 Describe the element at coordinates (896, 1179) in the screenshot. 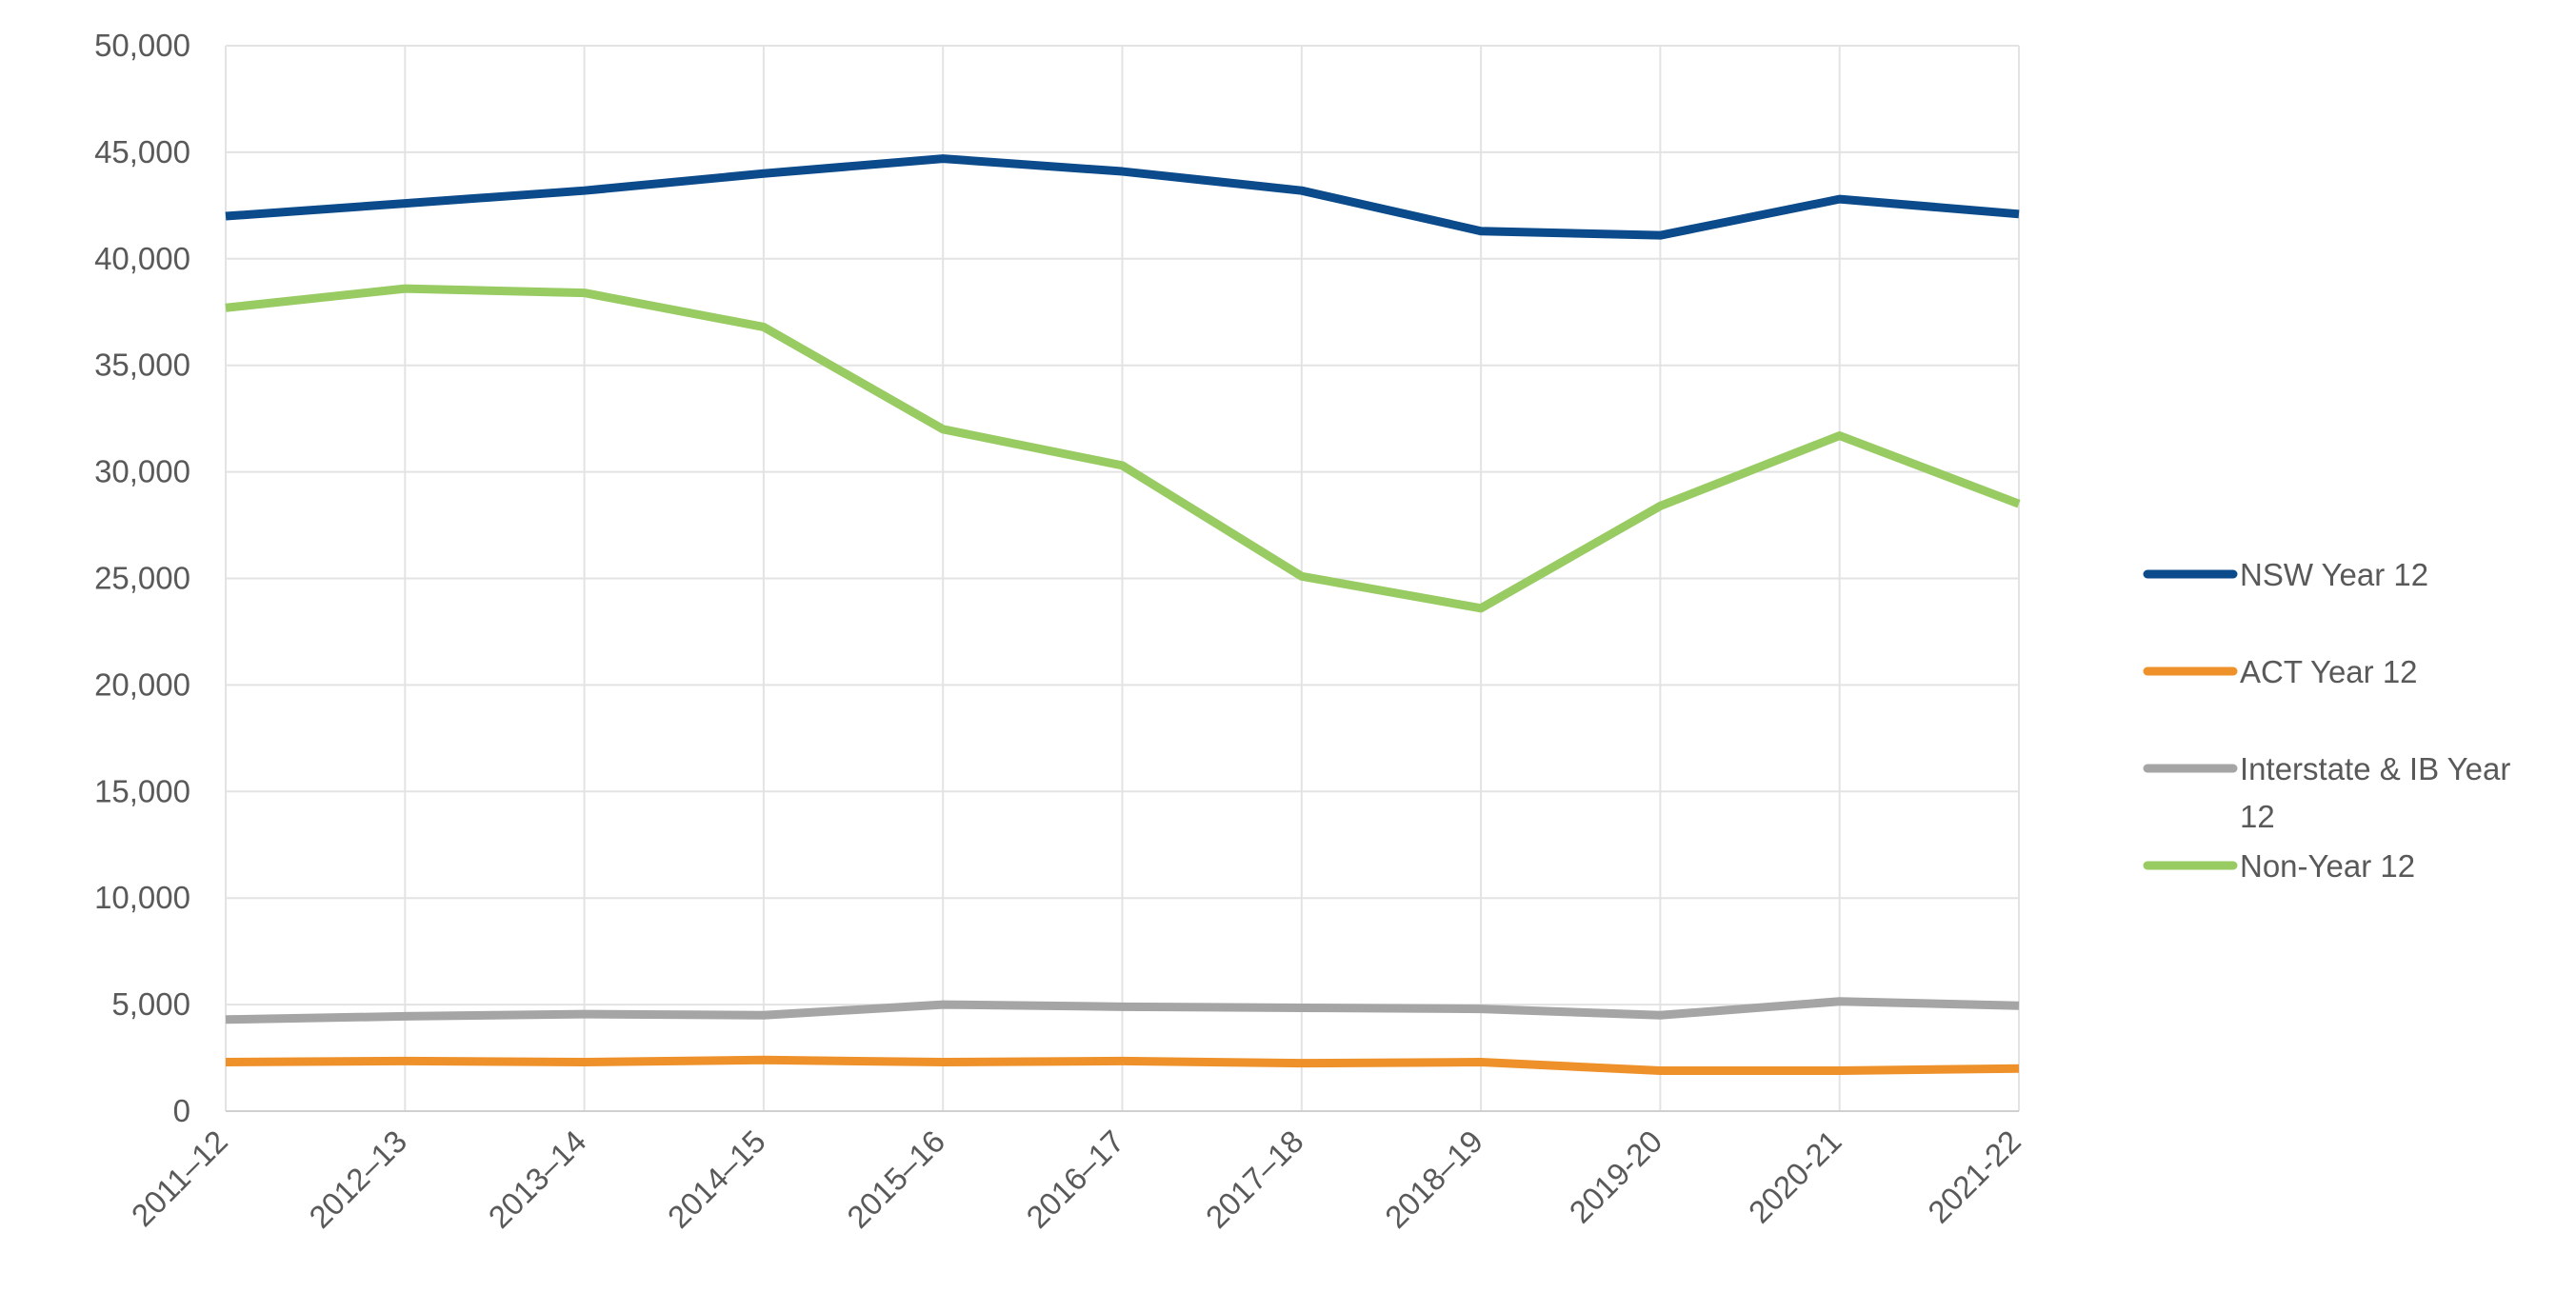

I see `x-tick-label: 2015–16` at that location.